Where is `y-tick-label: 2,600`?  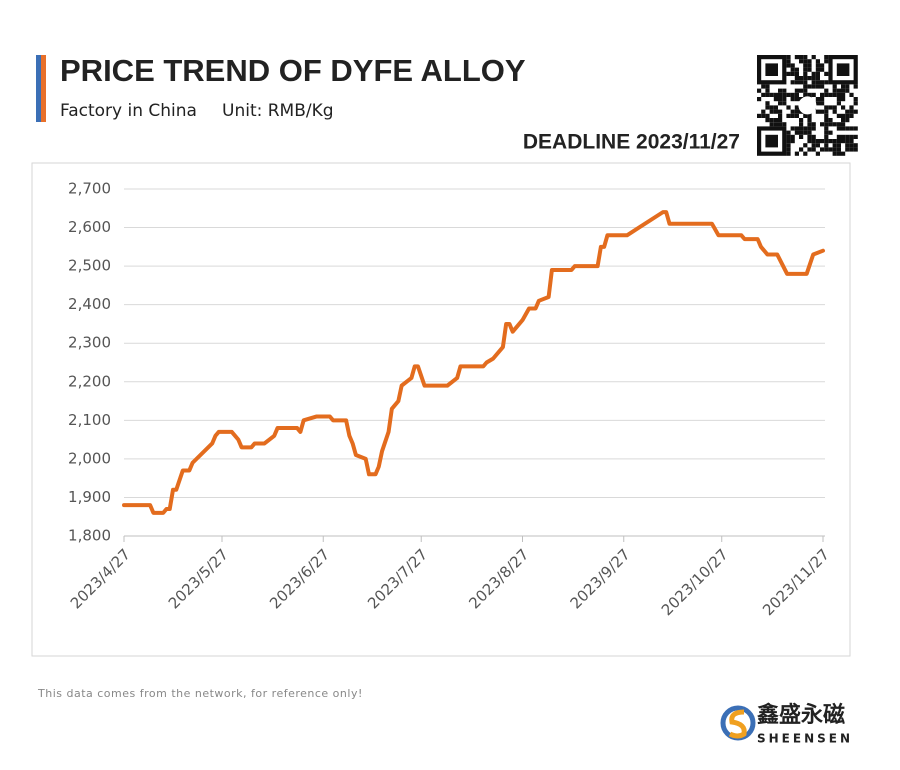
y-tick-label: 2,600 is located at coordinates (89, 227).